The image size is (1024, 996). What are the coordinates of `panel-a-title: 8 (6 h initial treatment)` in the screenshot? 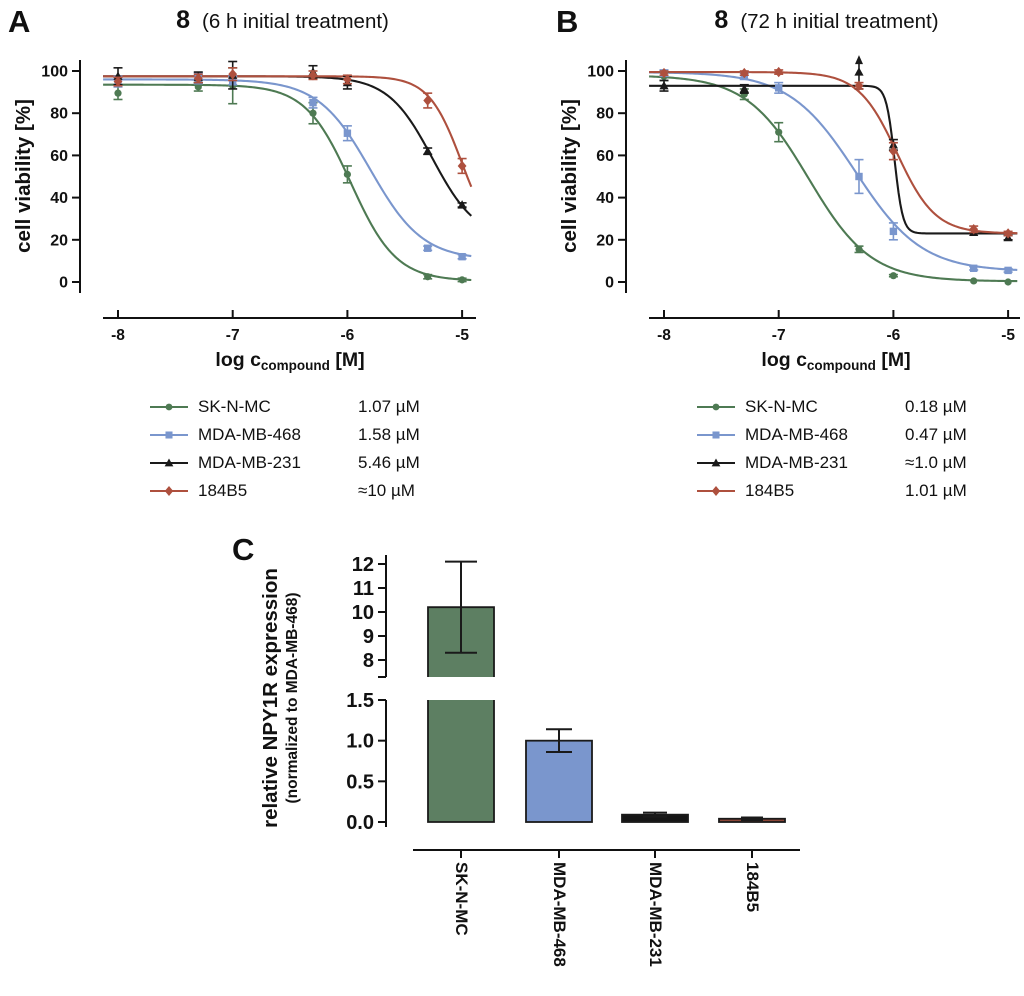 It's located at (282, 20).